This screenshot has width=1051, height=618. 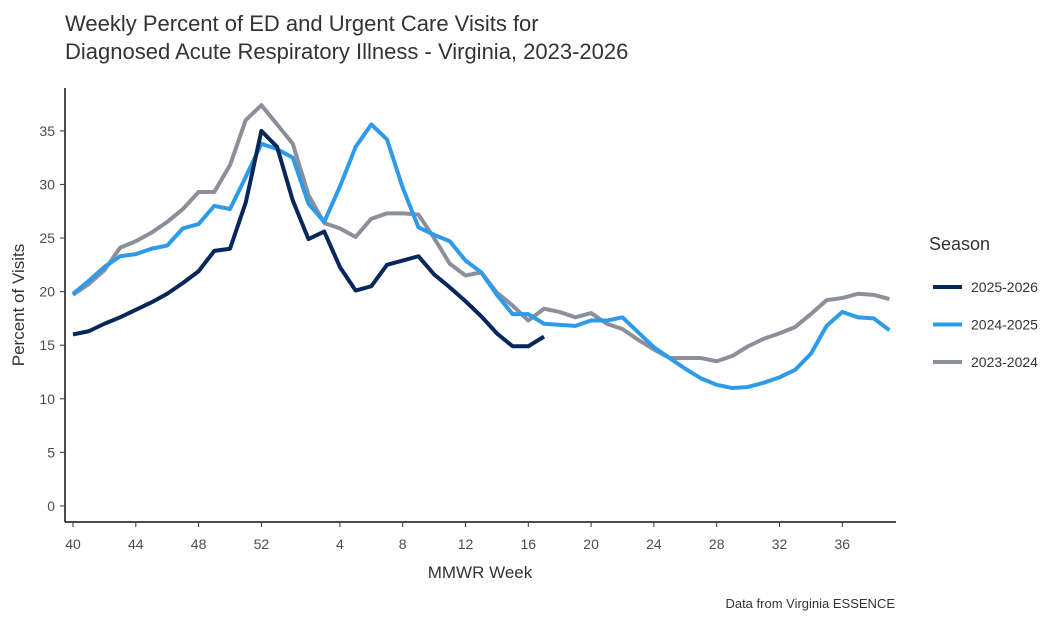 What do you see at coordinates (47, 292) in the screenshot?
I see `y-tick-label: 20` at bounding box center [47, 292].